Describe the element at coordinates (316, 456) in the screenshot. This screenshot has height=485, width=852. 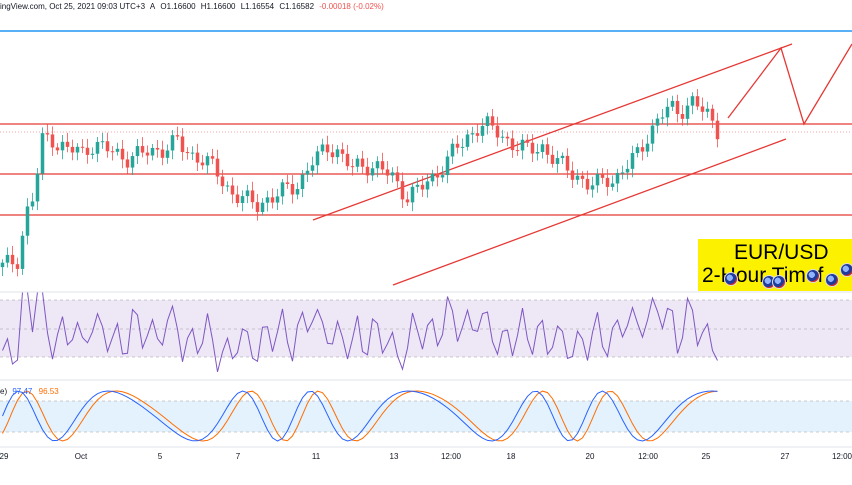
I see `x-tick-label: 11` at that location.